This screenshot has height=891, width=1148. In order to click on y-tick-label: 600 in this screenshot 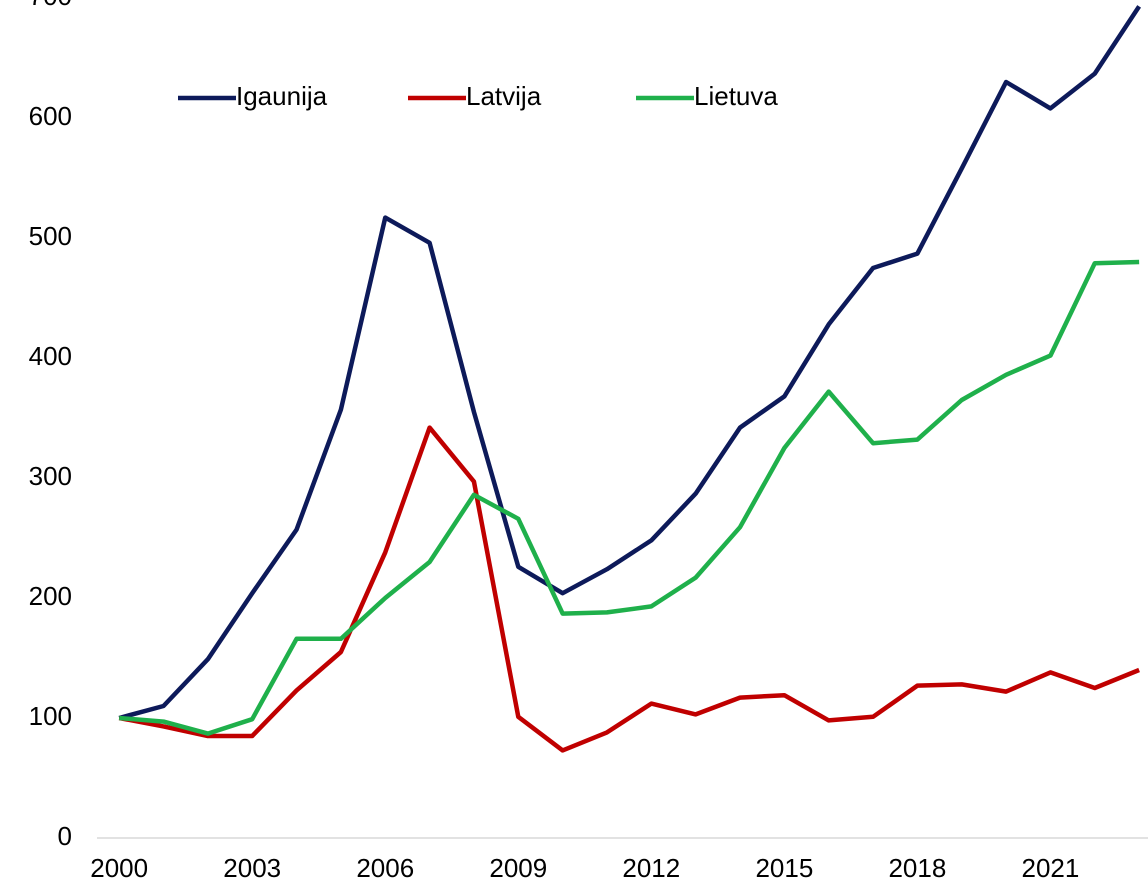, I will do `click(50, 116)`.